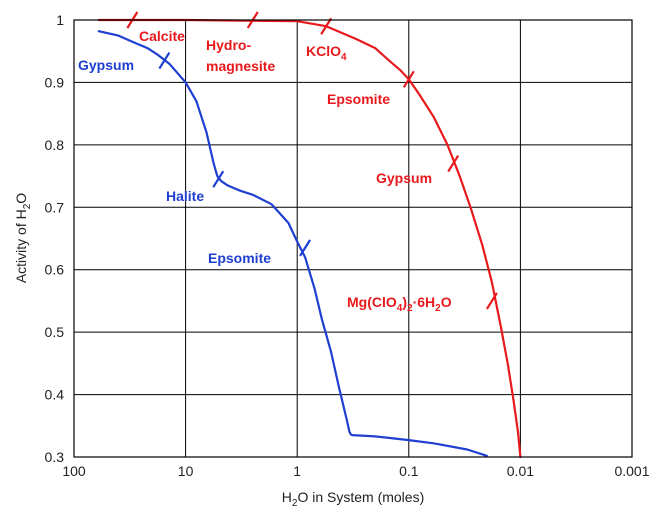 The height and width of the screenshot is (510, 650). What do you see at coordinates (55, 270) in the screenshot?
I see `y-tick-label: 0.6` at bounding box center [55, 270].